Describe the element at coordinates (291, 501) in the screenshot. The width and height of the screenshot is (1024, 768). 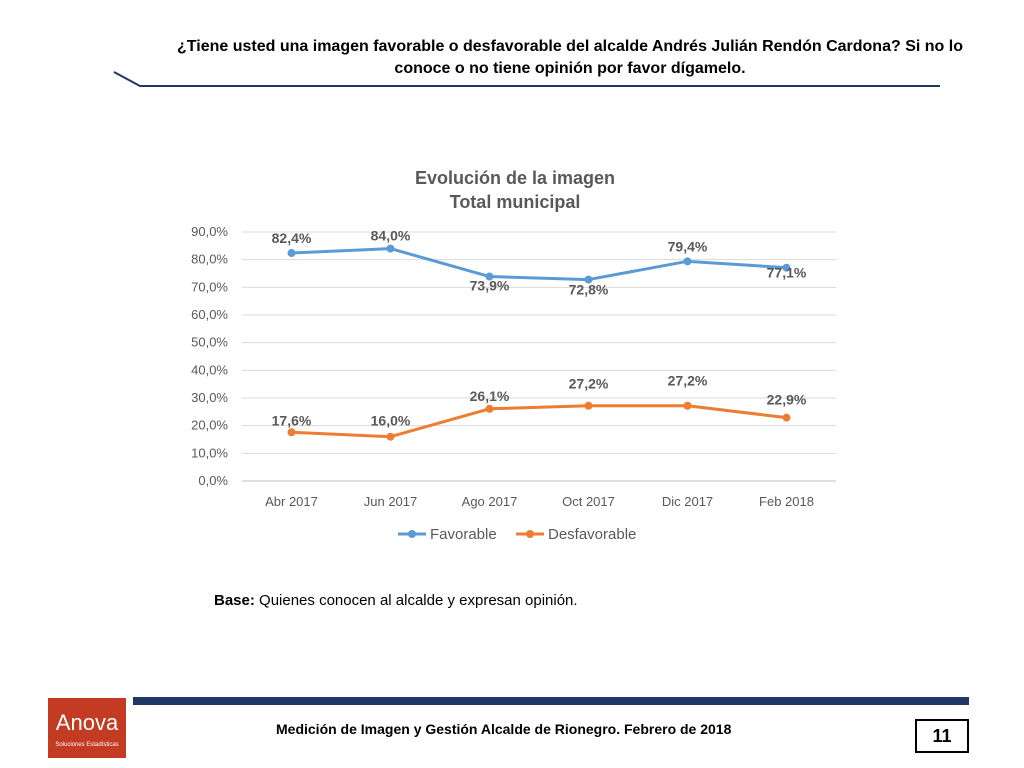
I see `x-tick-label: Abr 2017` at that location.